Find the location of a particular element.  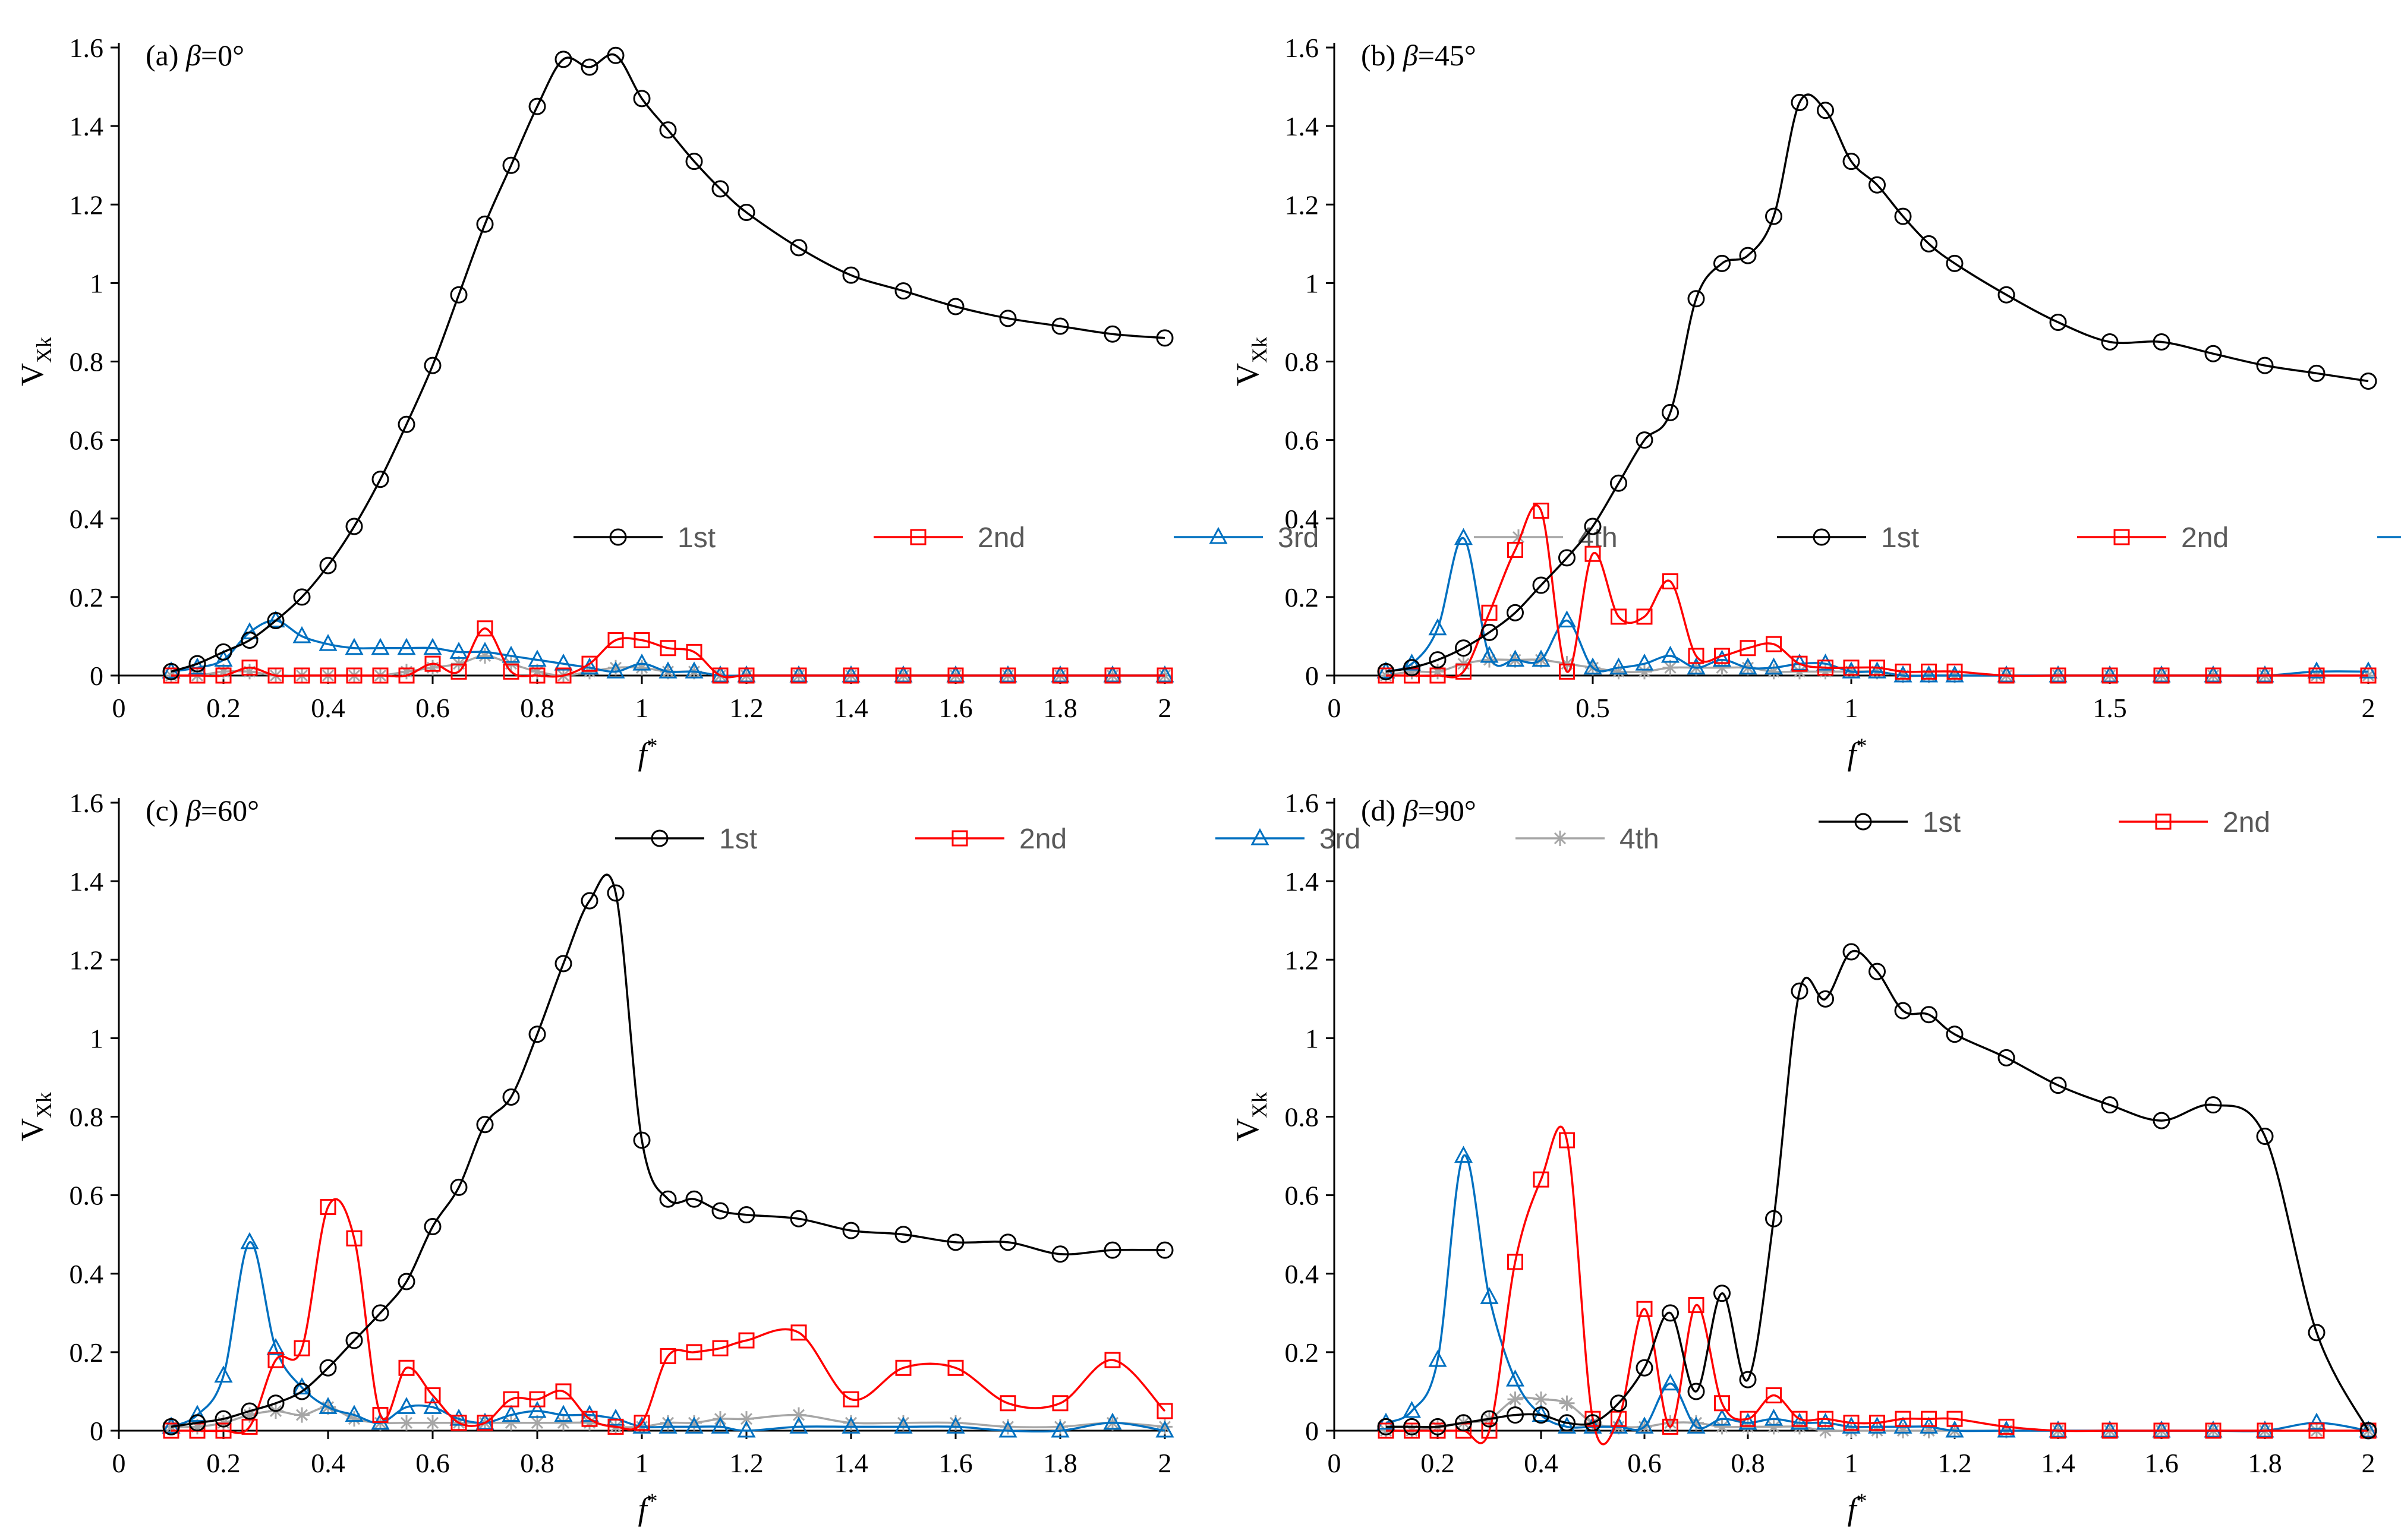

legend-label-2nd: 2nd is located at coordinates (2246, 822).